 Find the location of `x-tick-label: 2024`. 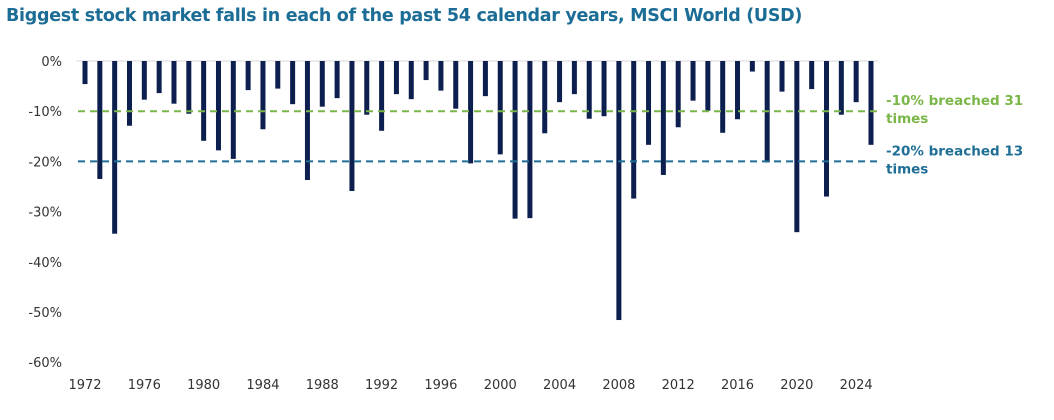

x-tick-label: 2024 is located at coordinates (856, 385).